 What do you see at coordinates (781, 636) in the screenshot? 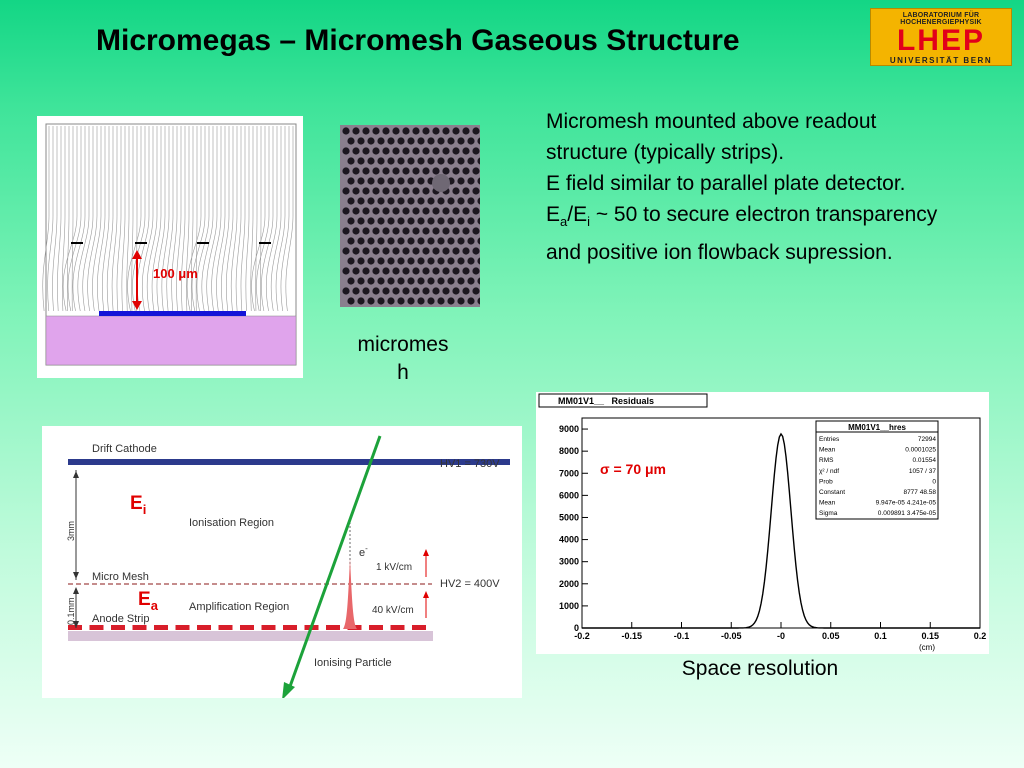
I see `x-tick-label: -0` at bounding box center [781, 636].